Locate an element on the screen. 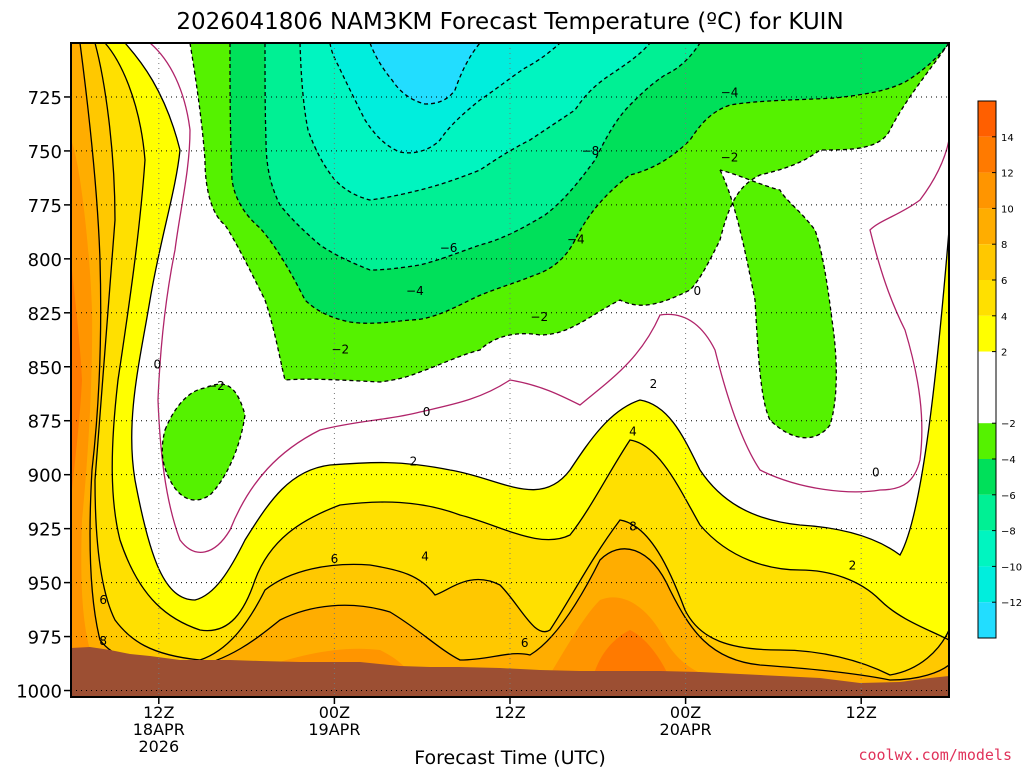  y-tick-label: 775 is located at coordinates (45, 206).